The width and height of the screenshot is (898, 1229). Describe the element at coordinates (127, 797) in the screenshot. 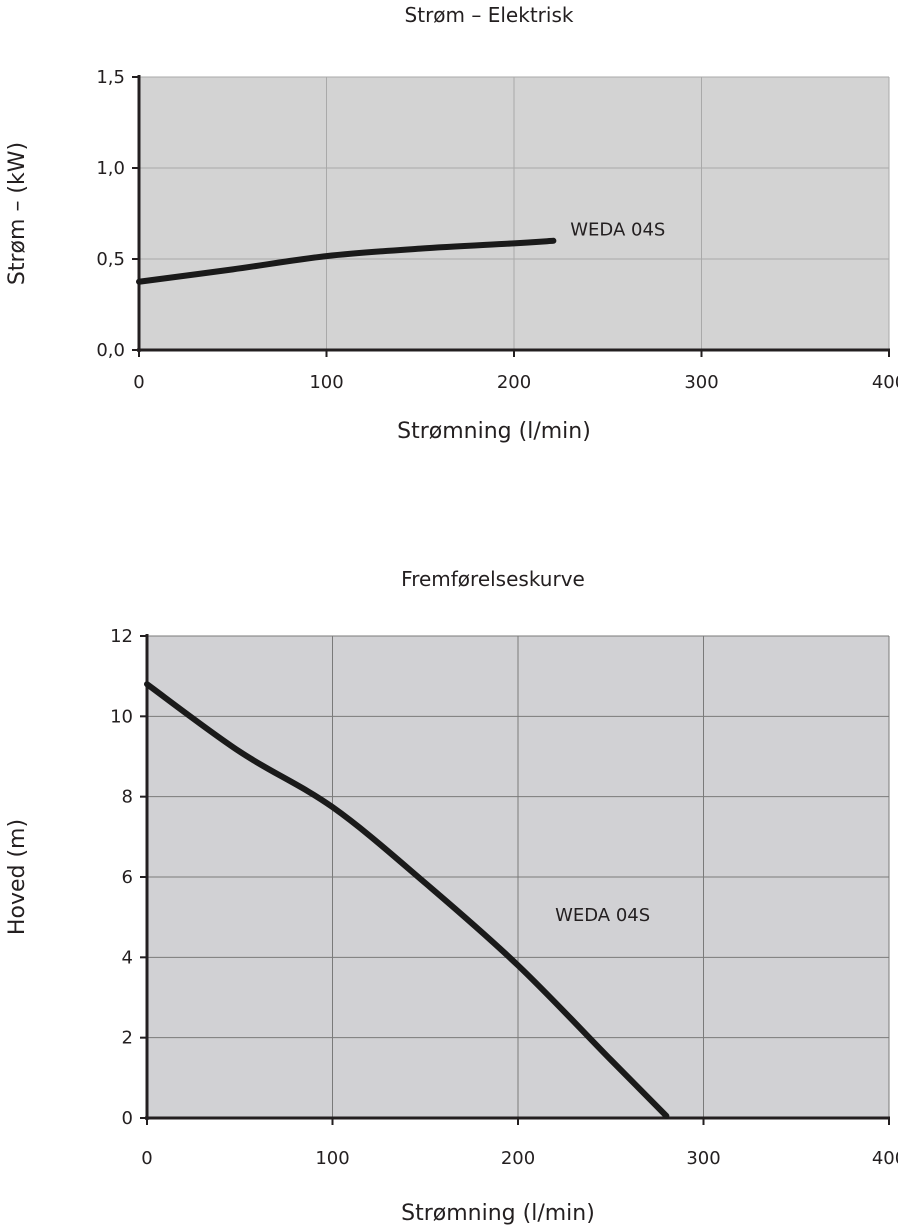

I see `y-tick-label: 8` at that location.